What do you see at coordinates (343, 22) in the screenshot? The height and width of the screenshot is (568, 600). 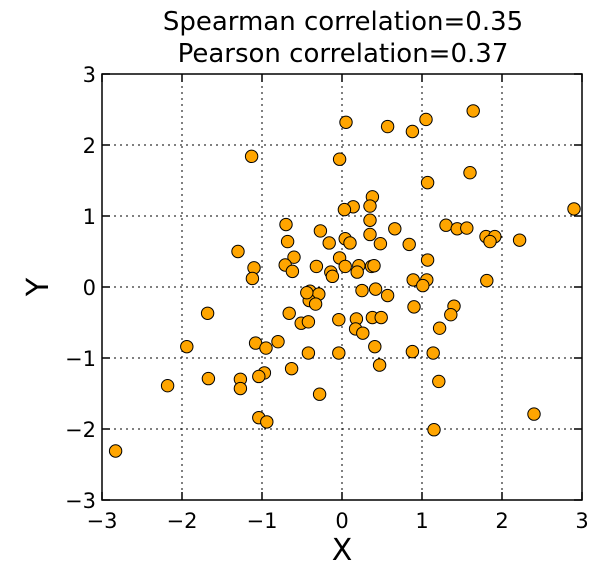 I see `chart-title-line-1: Spearman correlation=0.35` at bounding box center [343, 22].